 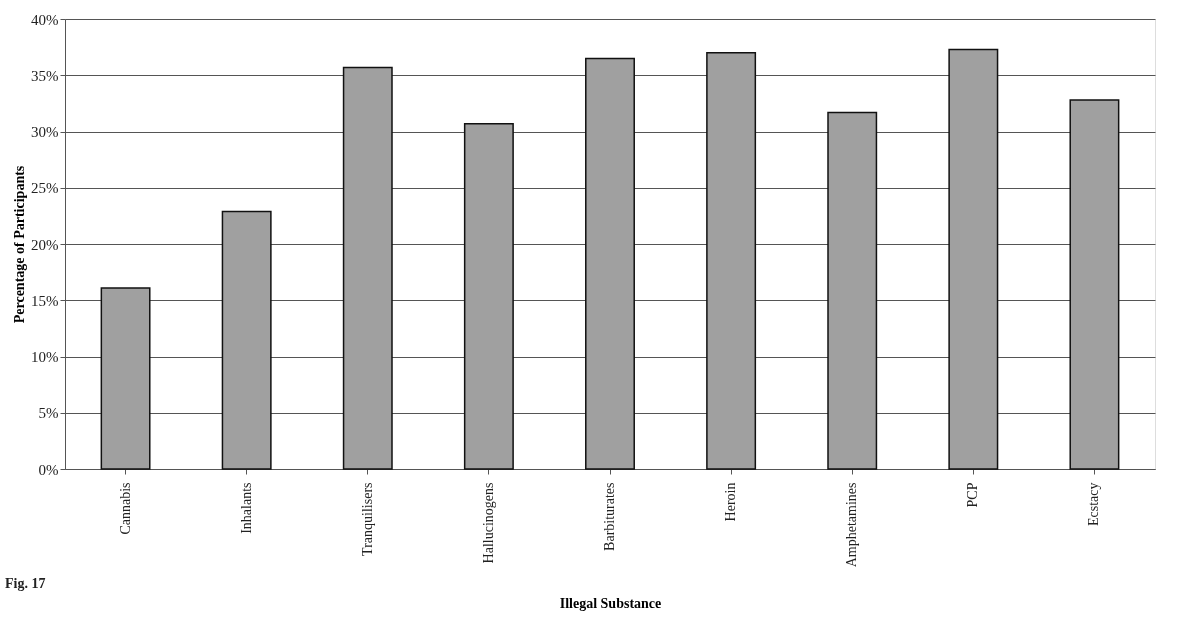 What do you see at coordinates (367, 519) in the screenshot?
I see `x-tick-label: Tranquilisers` at bounding box center [367, 519].